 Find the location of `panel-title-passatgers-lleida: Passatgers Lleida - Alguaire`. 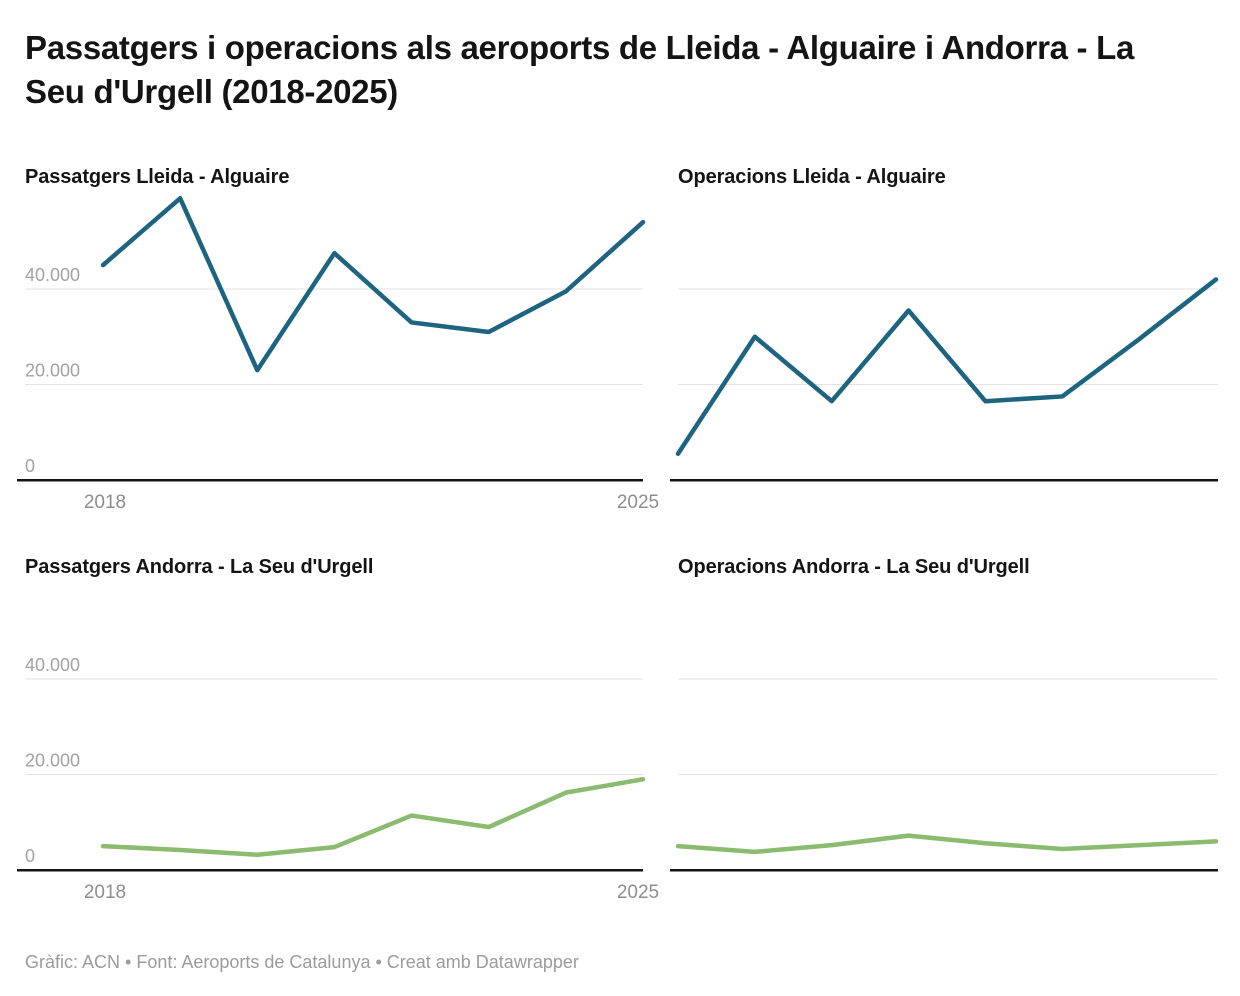

panel-title-passatgers-lleida: Passatgers Lleida - Alguaire is located at coordinates (157, 177).